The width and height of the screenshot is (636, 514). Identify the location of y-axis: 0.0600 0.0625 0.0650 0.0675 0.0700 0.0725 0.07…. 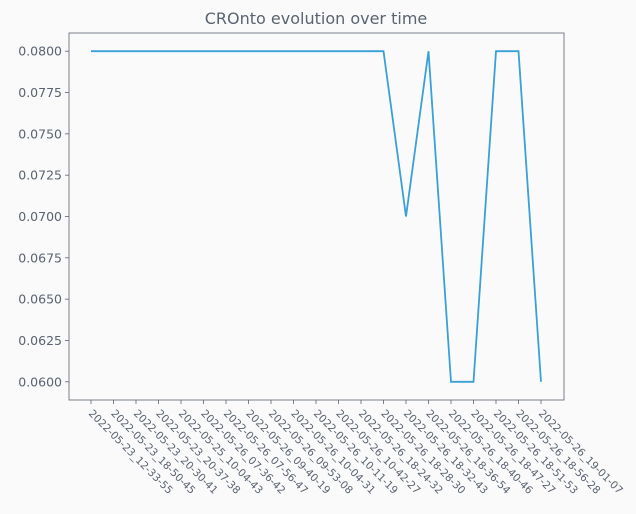
(43, 216).